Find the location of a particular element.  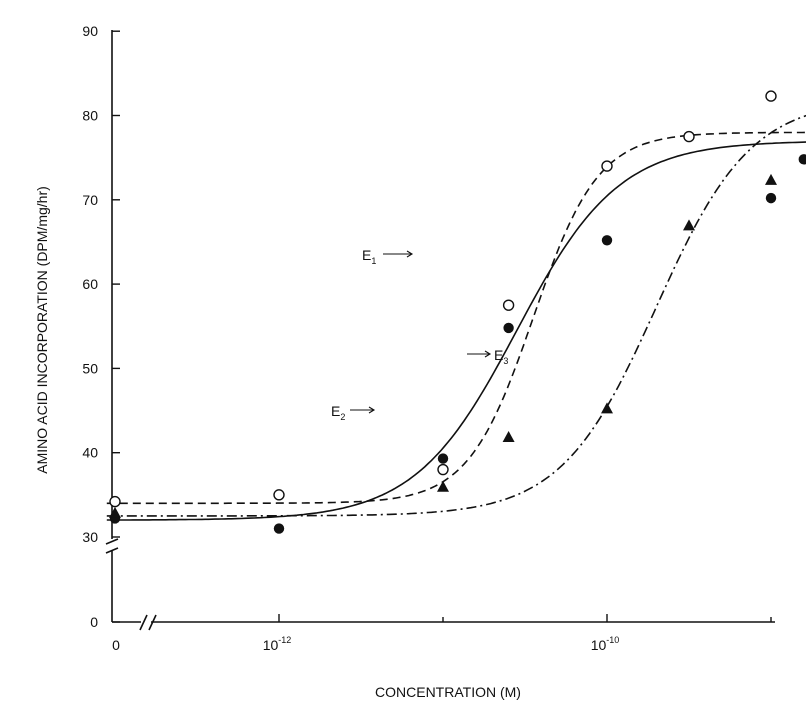

x-tick-exponent: -12 is located at coordinates (284, 640).